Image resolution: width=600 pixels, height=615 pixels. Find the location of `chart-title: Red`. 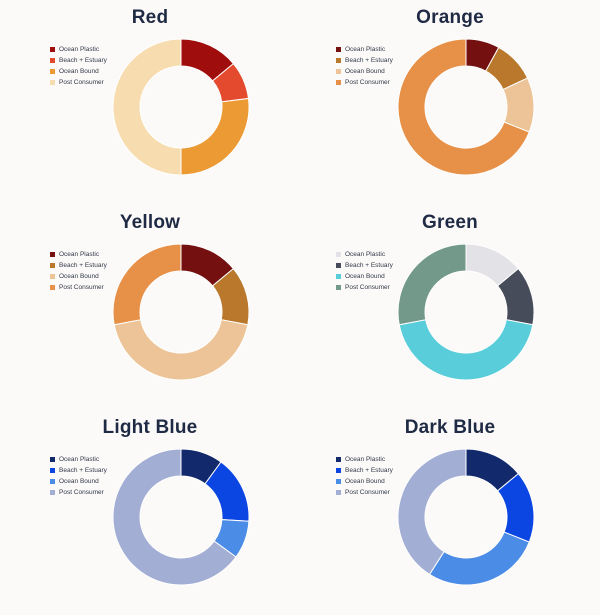

chart-title: Red is located at coordinates (150, 17).